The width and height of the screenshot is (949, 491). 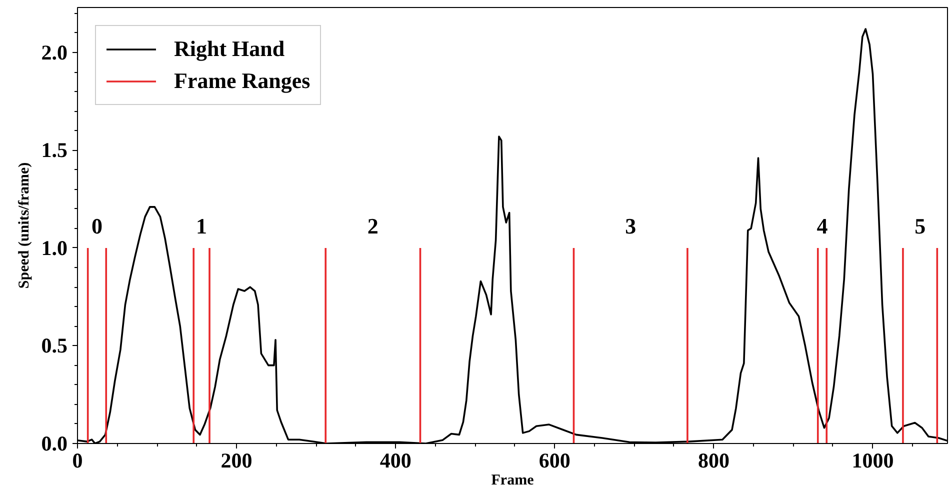 What do you see at coordinates (24, 225) in the screenshot?
I see `y-axis-title: Speed (units/frame)` at bounding box center [24, 225].